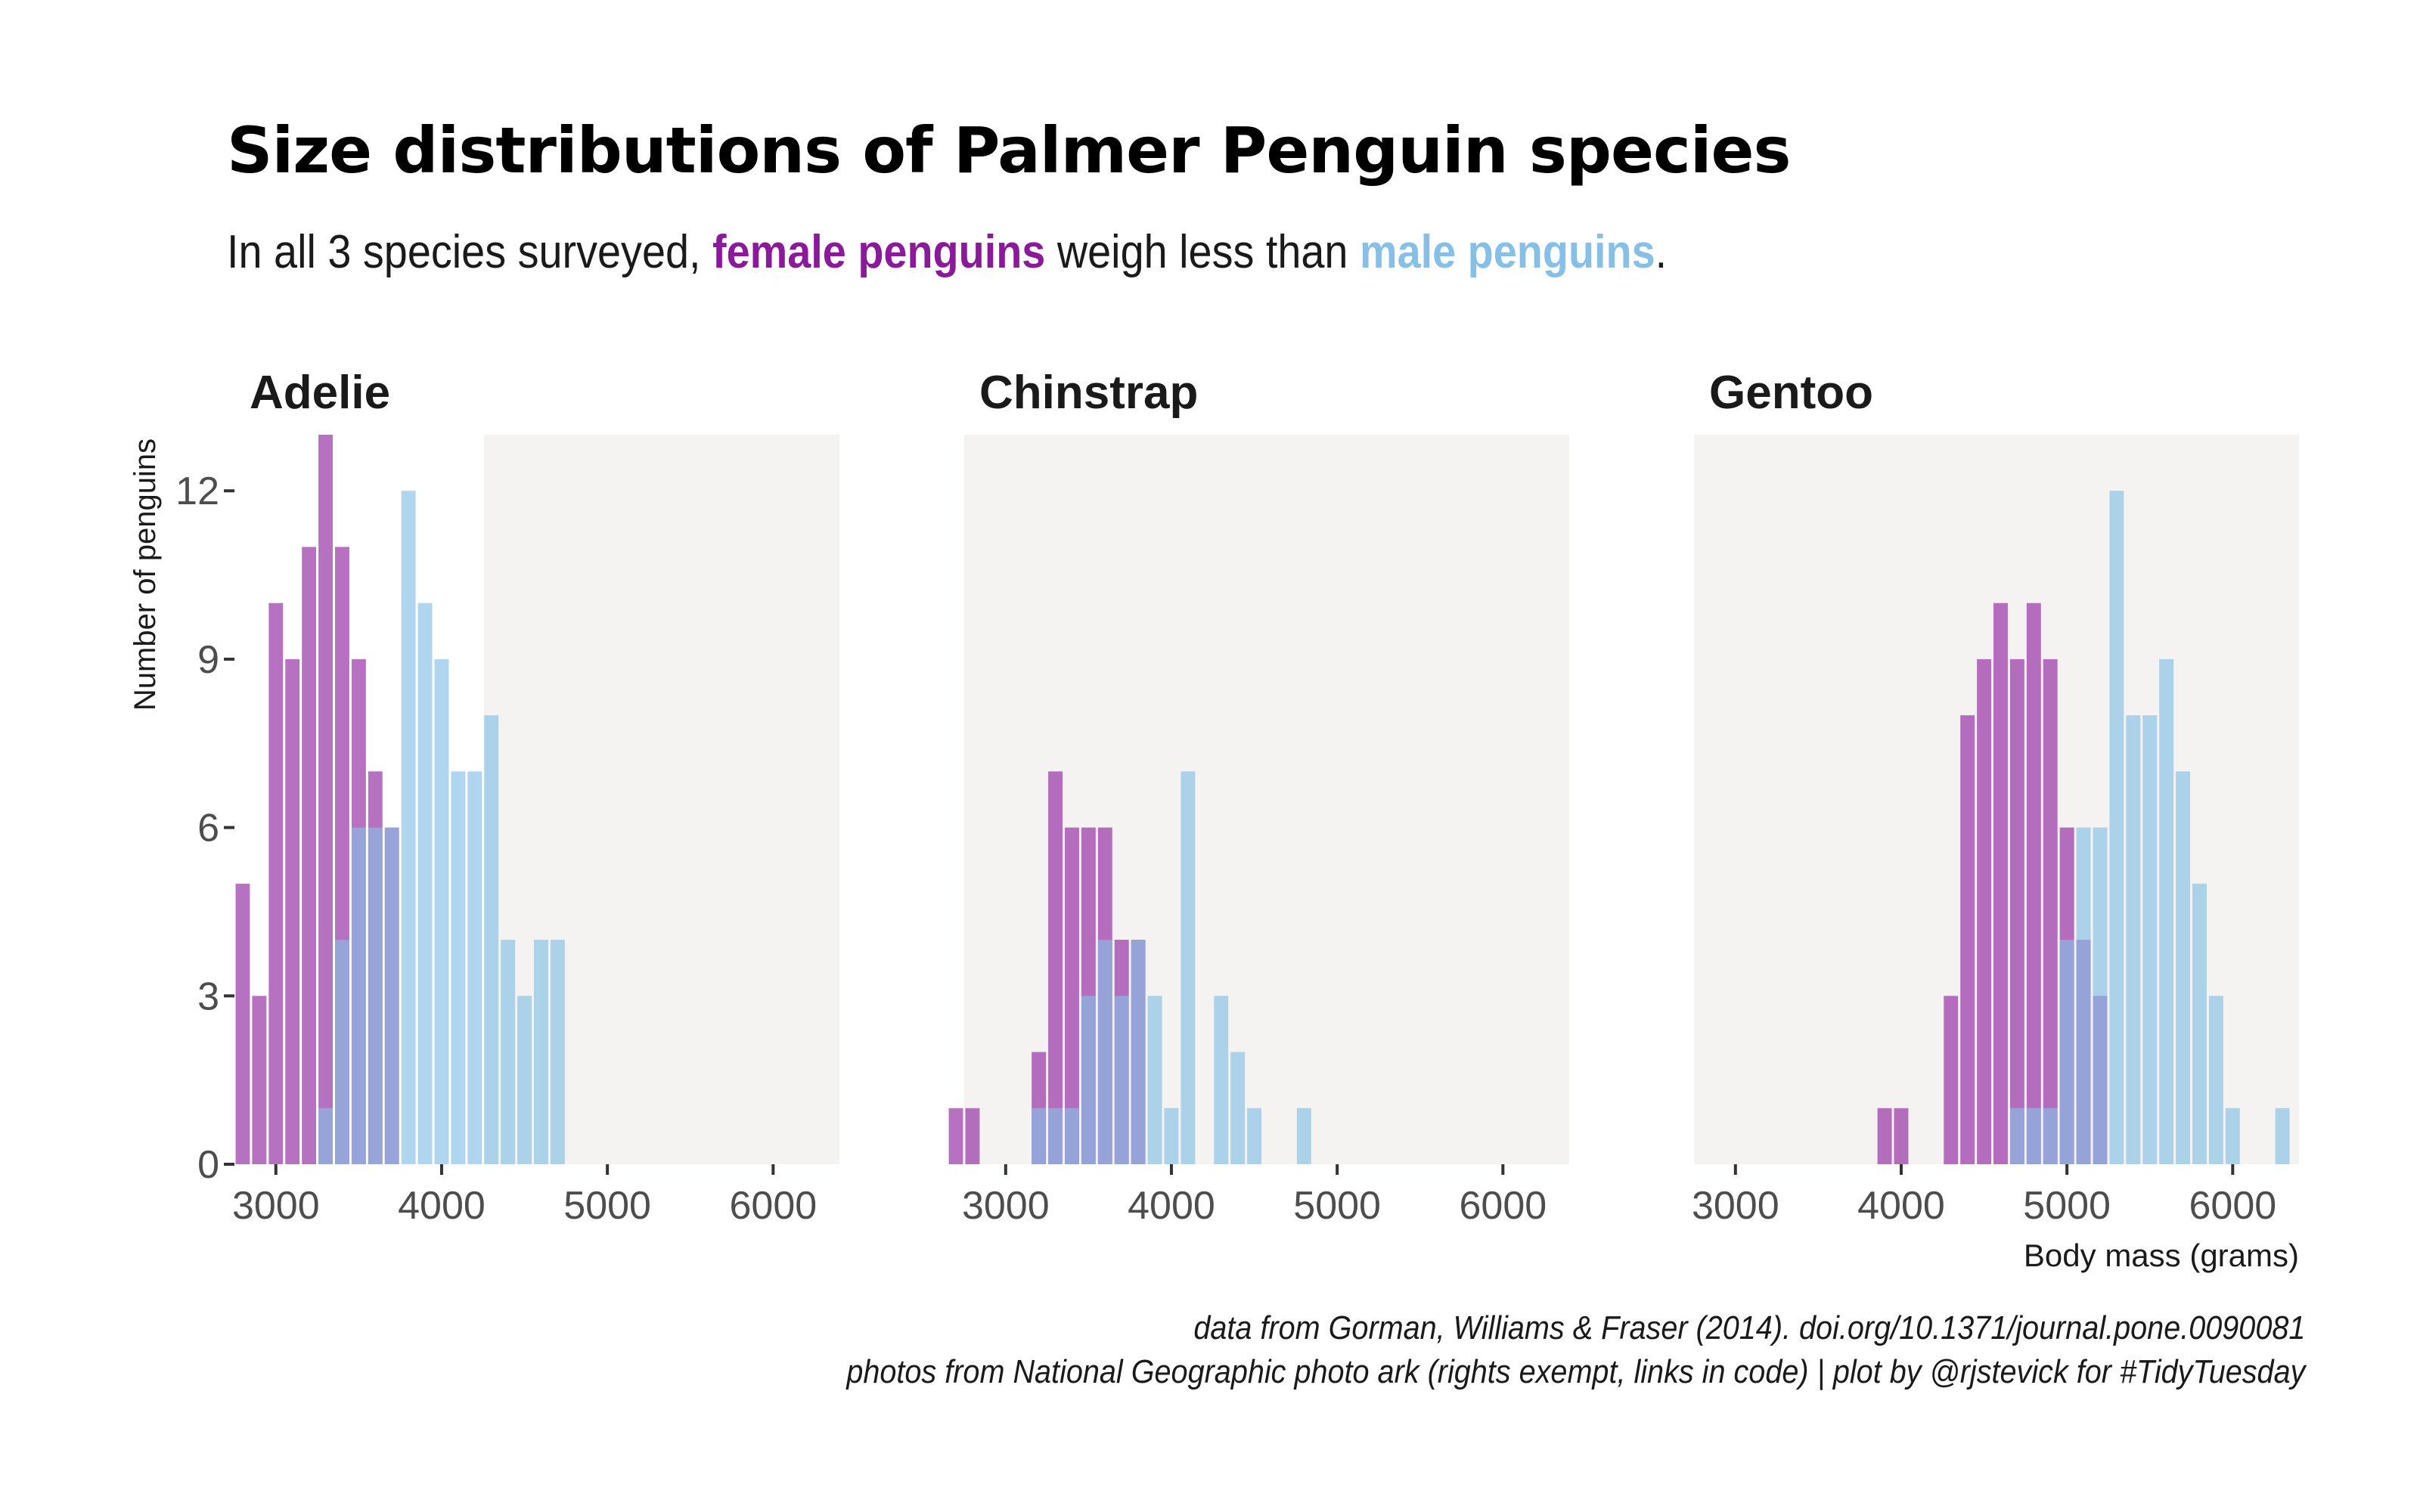 Image resolution: width=2420 pixels, height=1512 pixels. What do you see at coordinates (1507, 252) in the screenshot?
I see `subtitle-male-highlight: male penguins` at bounding box center [1507, 252].